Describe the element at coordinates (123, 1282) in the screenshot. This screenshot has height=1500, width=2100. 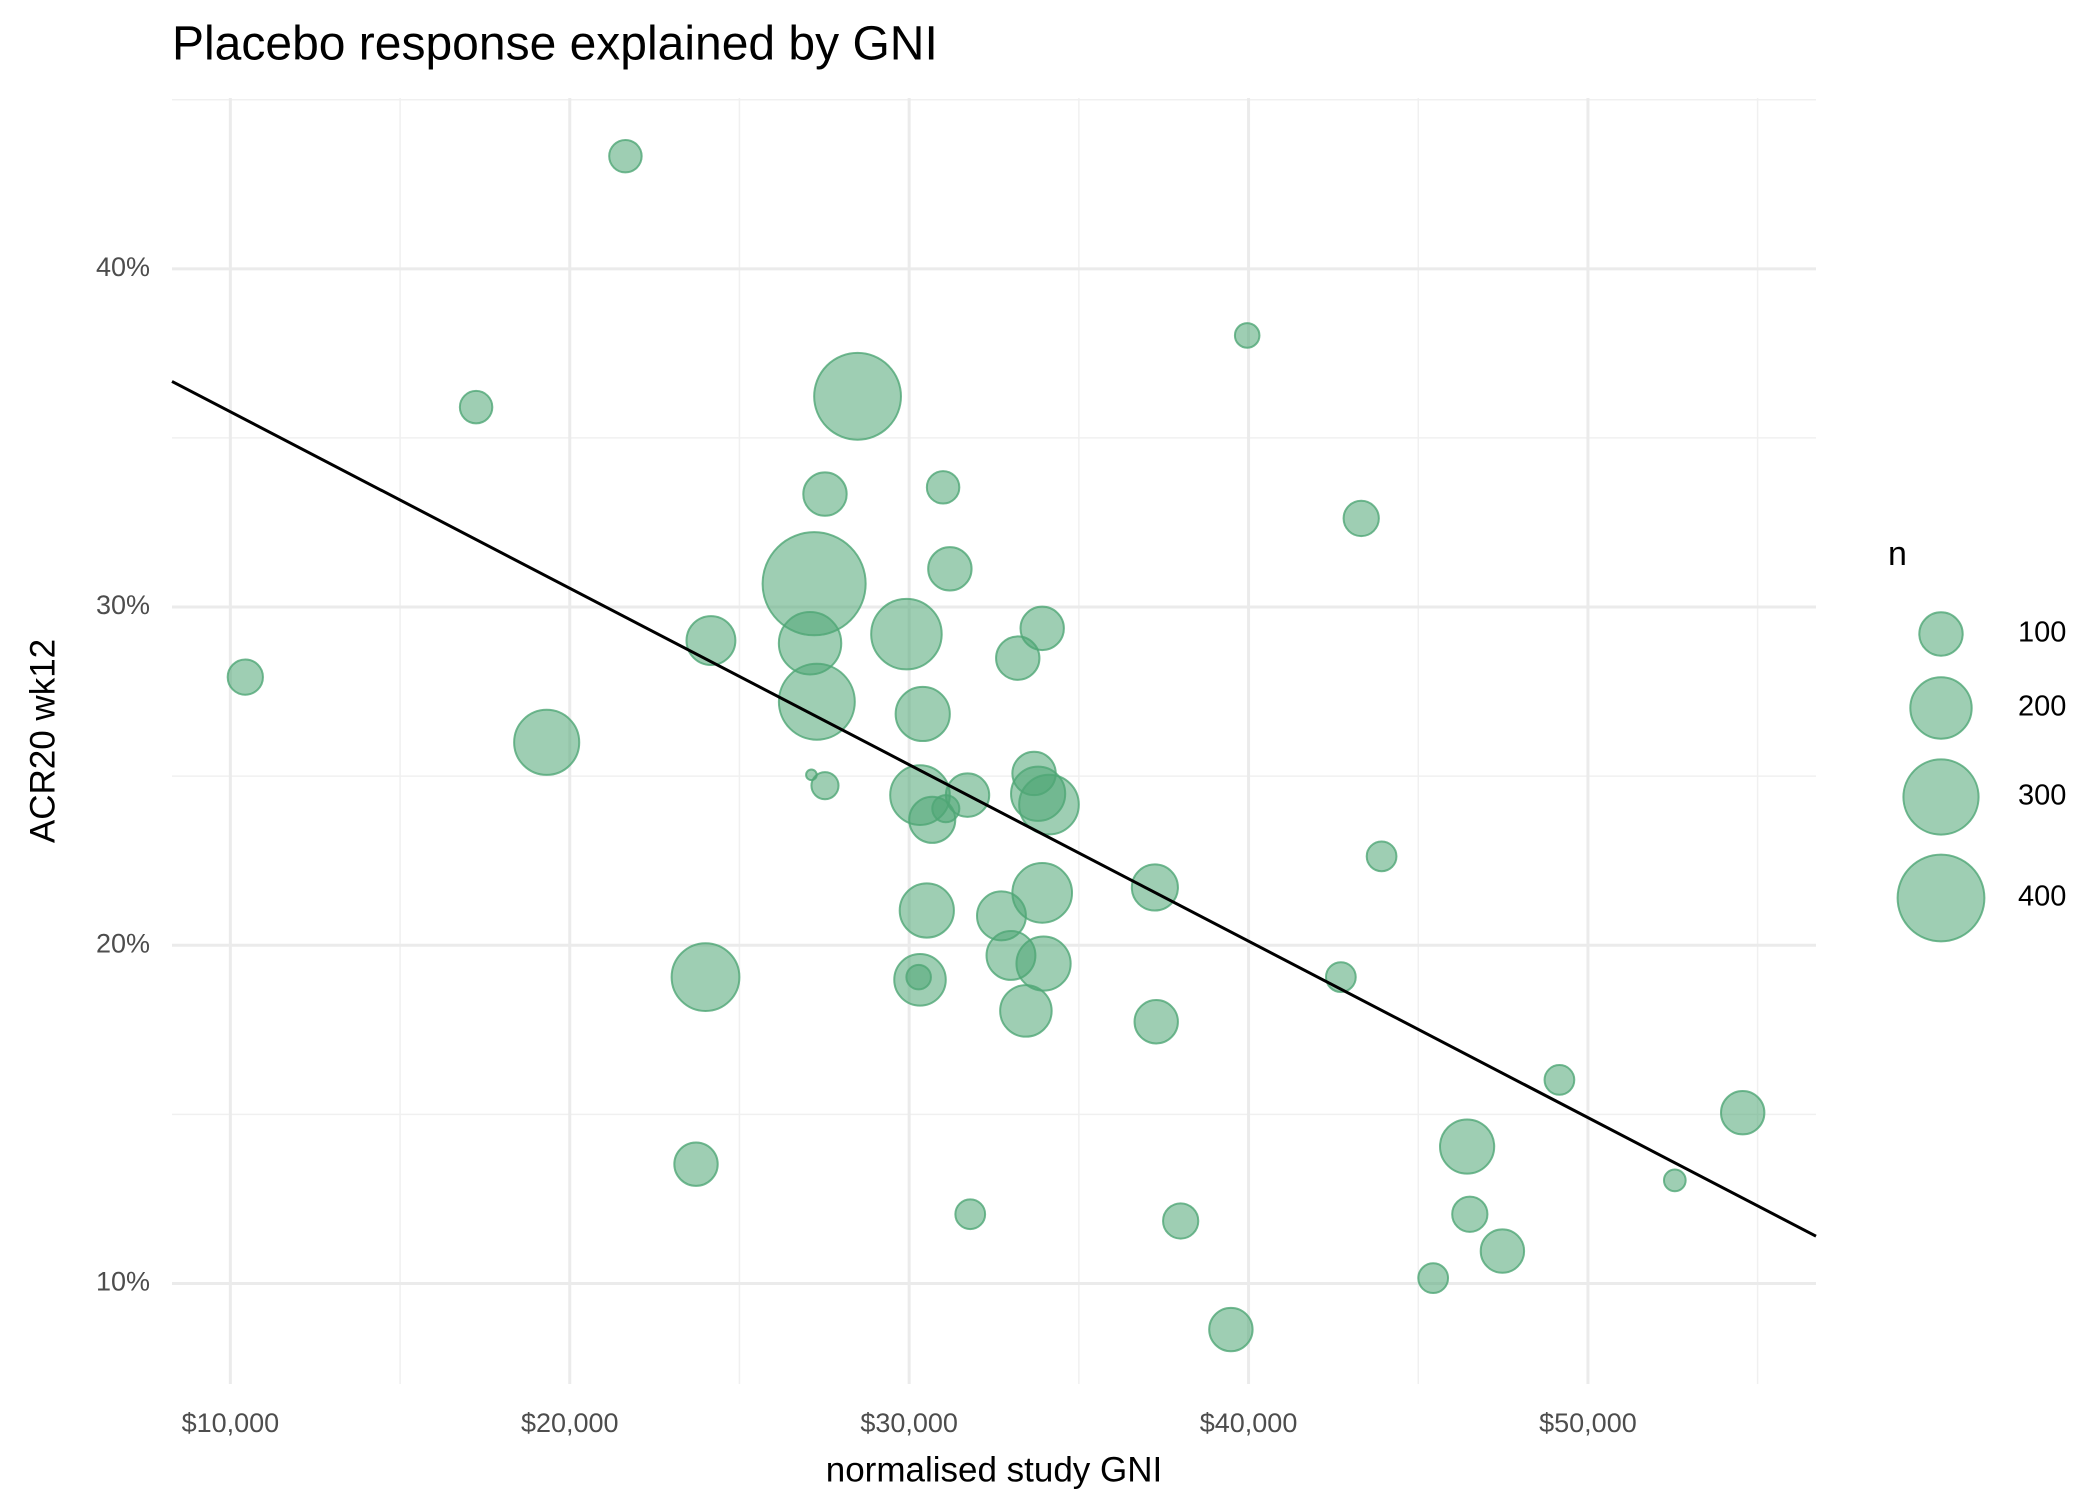
I see `y-tick-label: 10%` at that location.